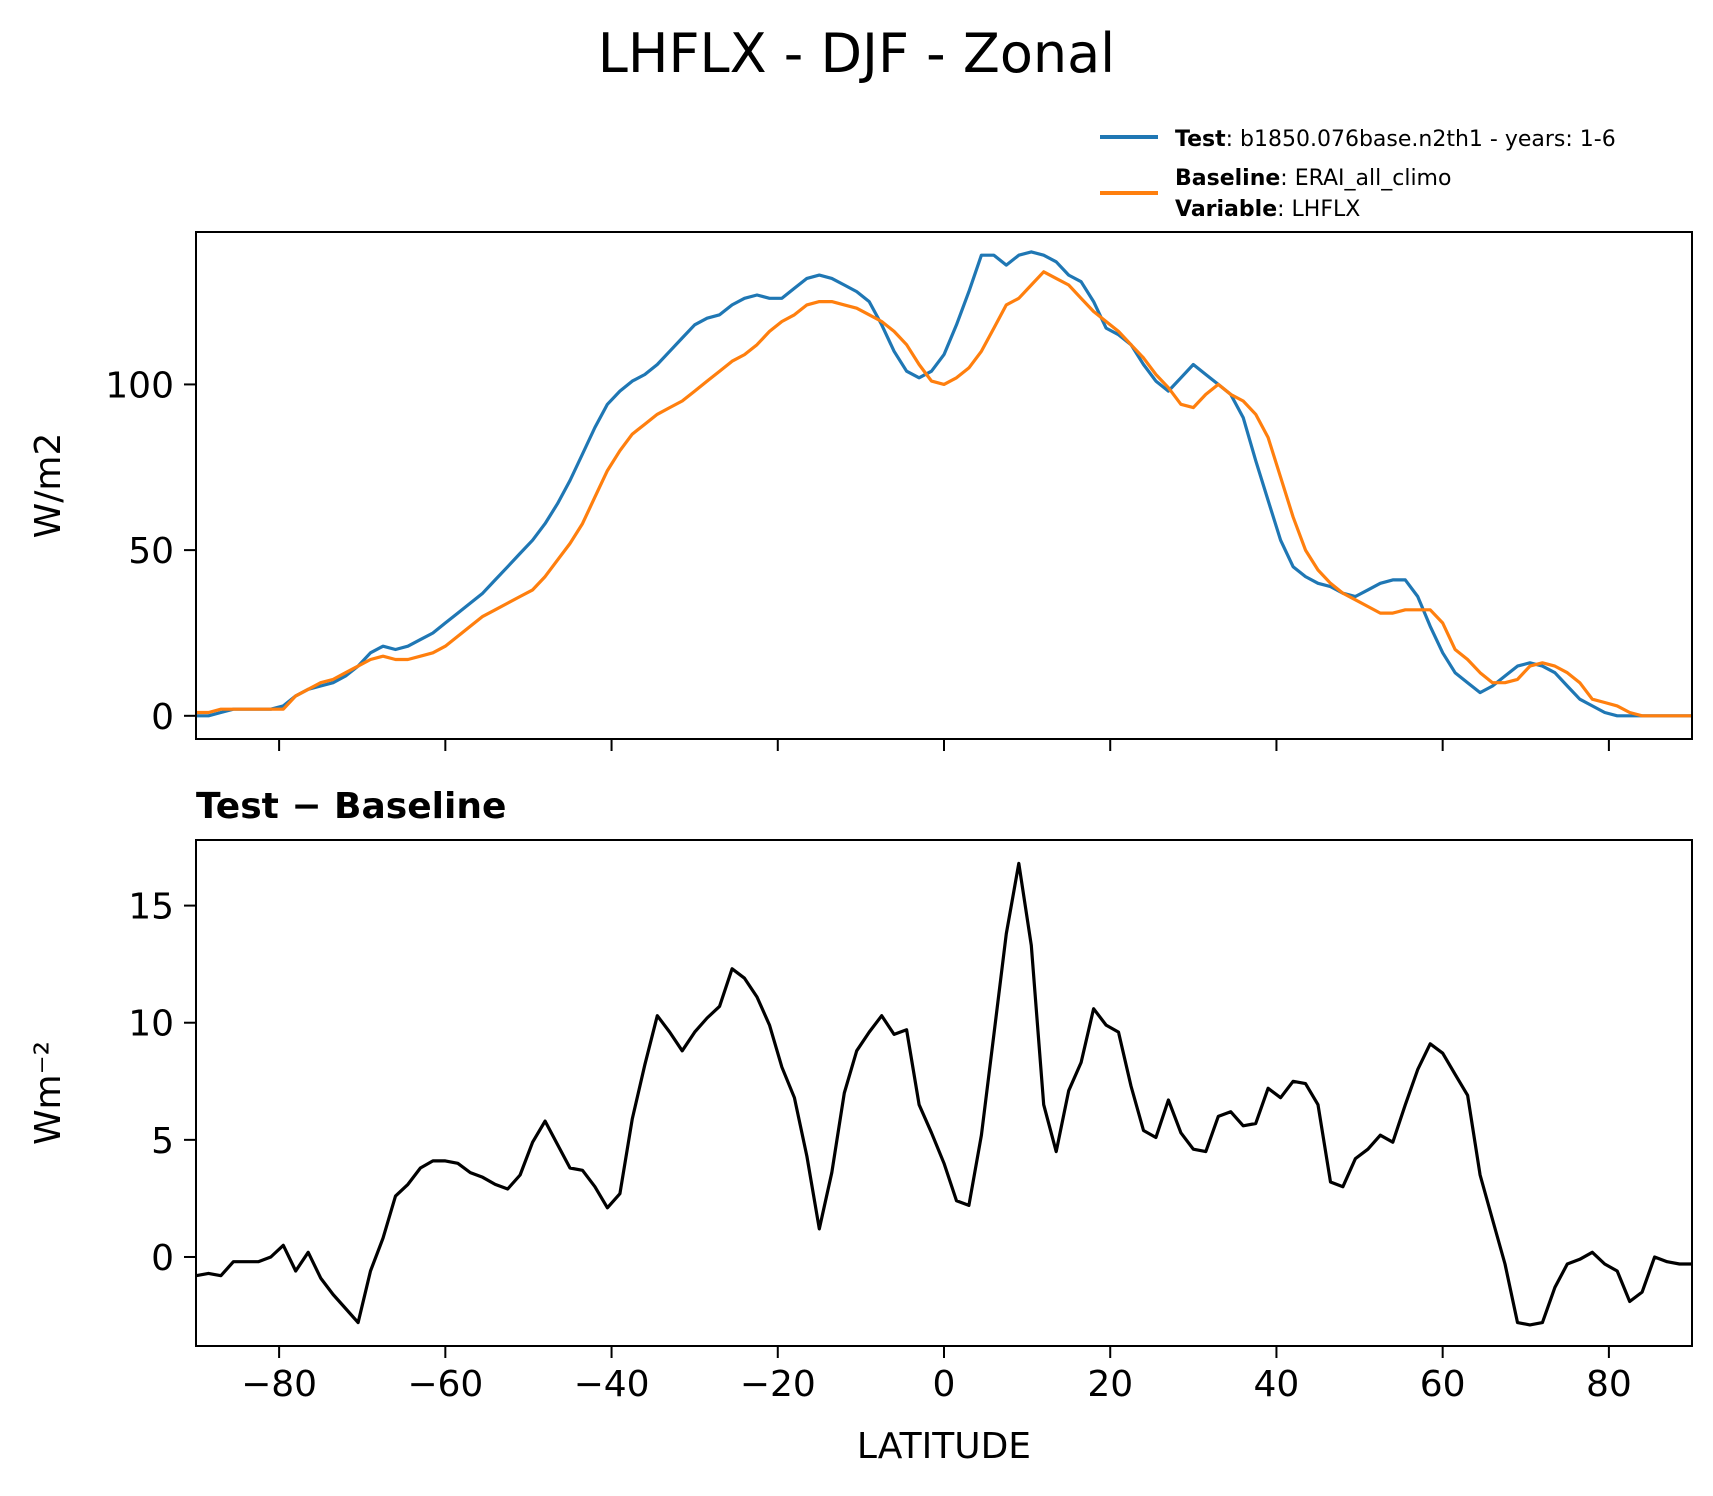 The image size is (1713, 1496). Describe the element at coordinates (1227, 178) in the screenshot. I see `legend-label-baseline-bold: Baseline` at that location.